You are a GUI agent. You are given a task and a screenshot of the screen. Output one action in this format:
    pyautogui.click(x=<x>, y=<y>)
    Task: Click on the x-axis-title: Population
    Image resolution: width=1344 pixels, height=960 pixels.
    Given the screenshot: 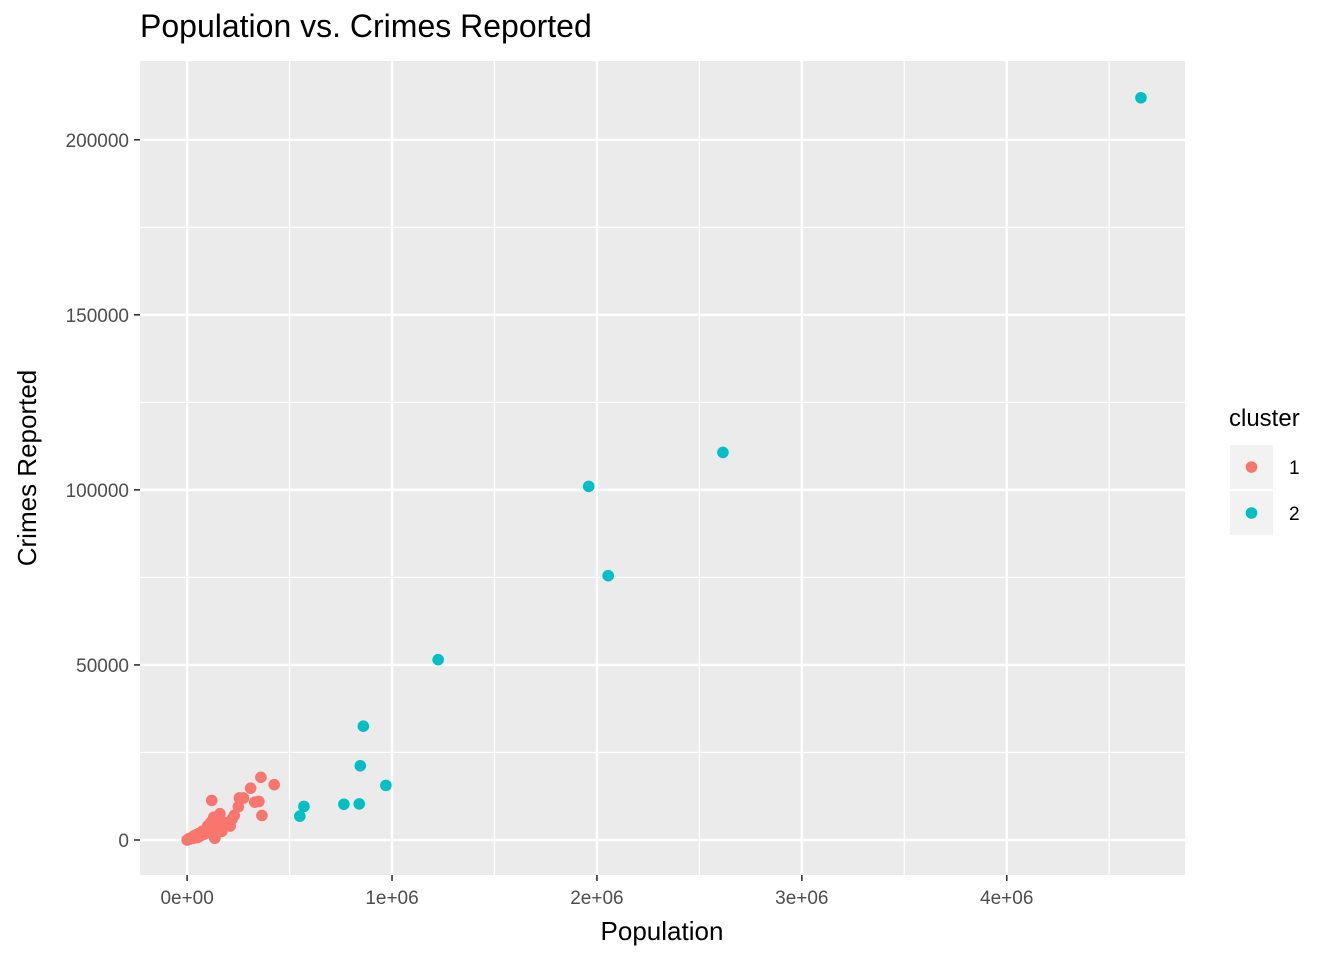 What is the action you would take?
    pyautogui.click(x=662, y=931)
    